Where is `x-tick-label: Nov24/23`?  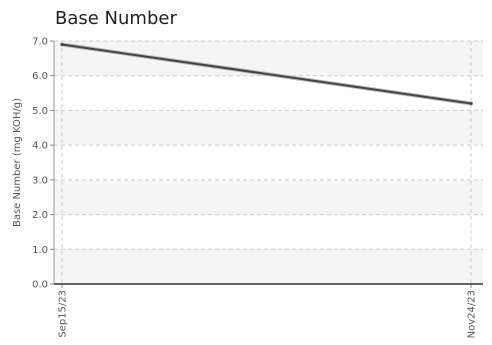 x-tick-label: Nov24/23 is located at coordinates (472, 314).